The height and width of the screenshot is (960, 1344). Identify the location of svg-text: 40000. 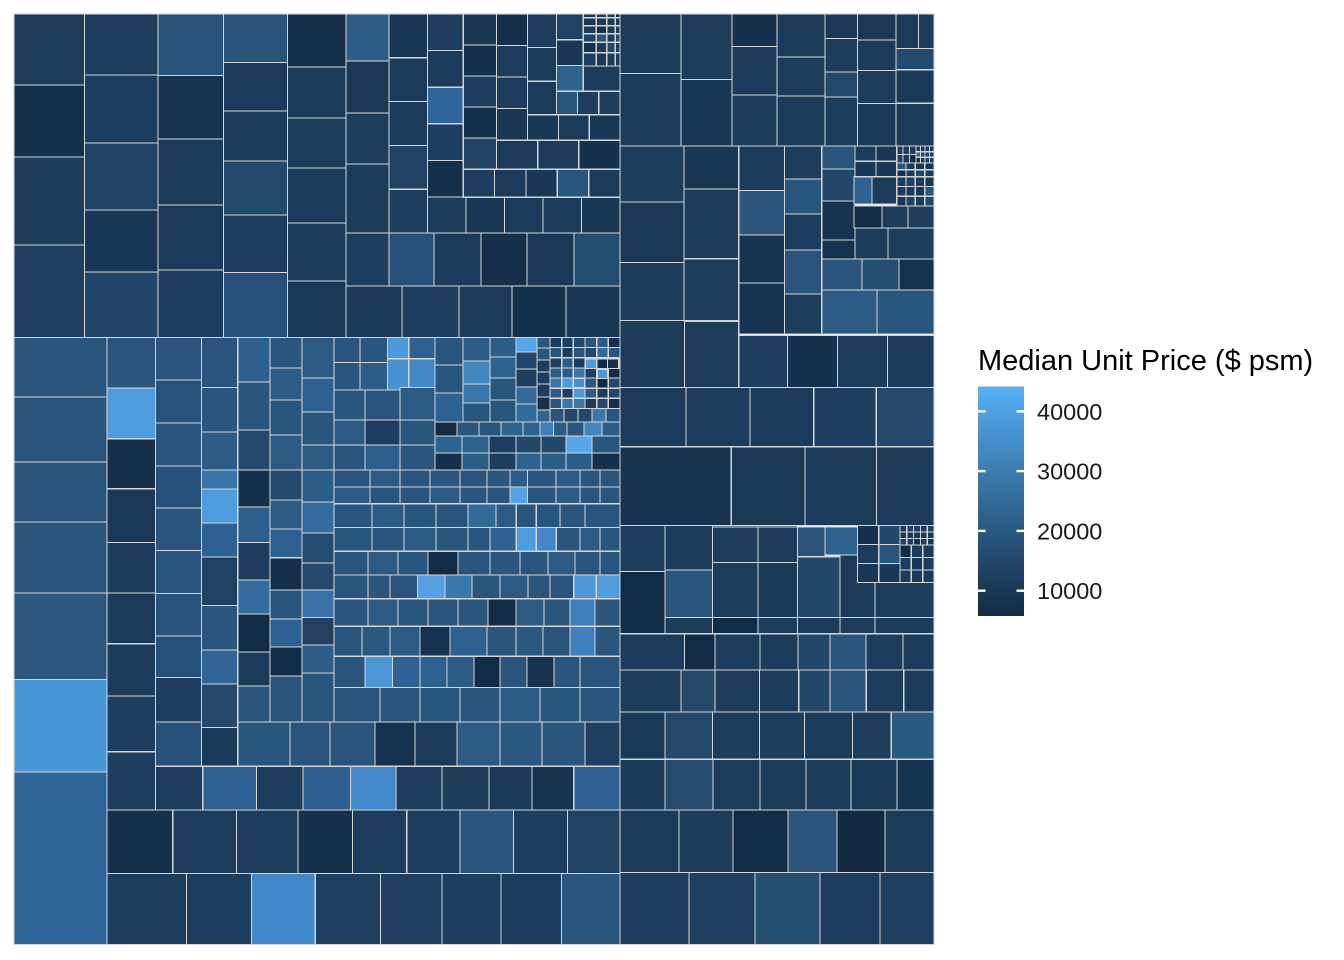
(1069, 412).